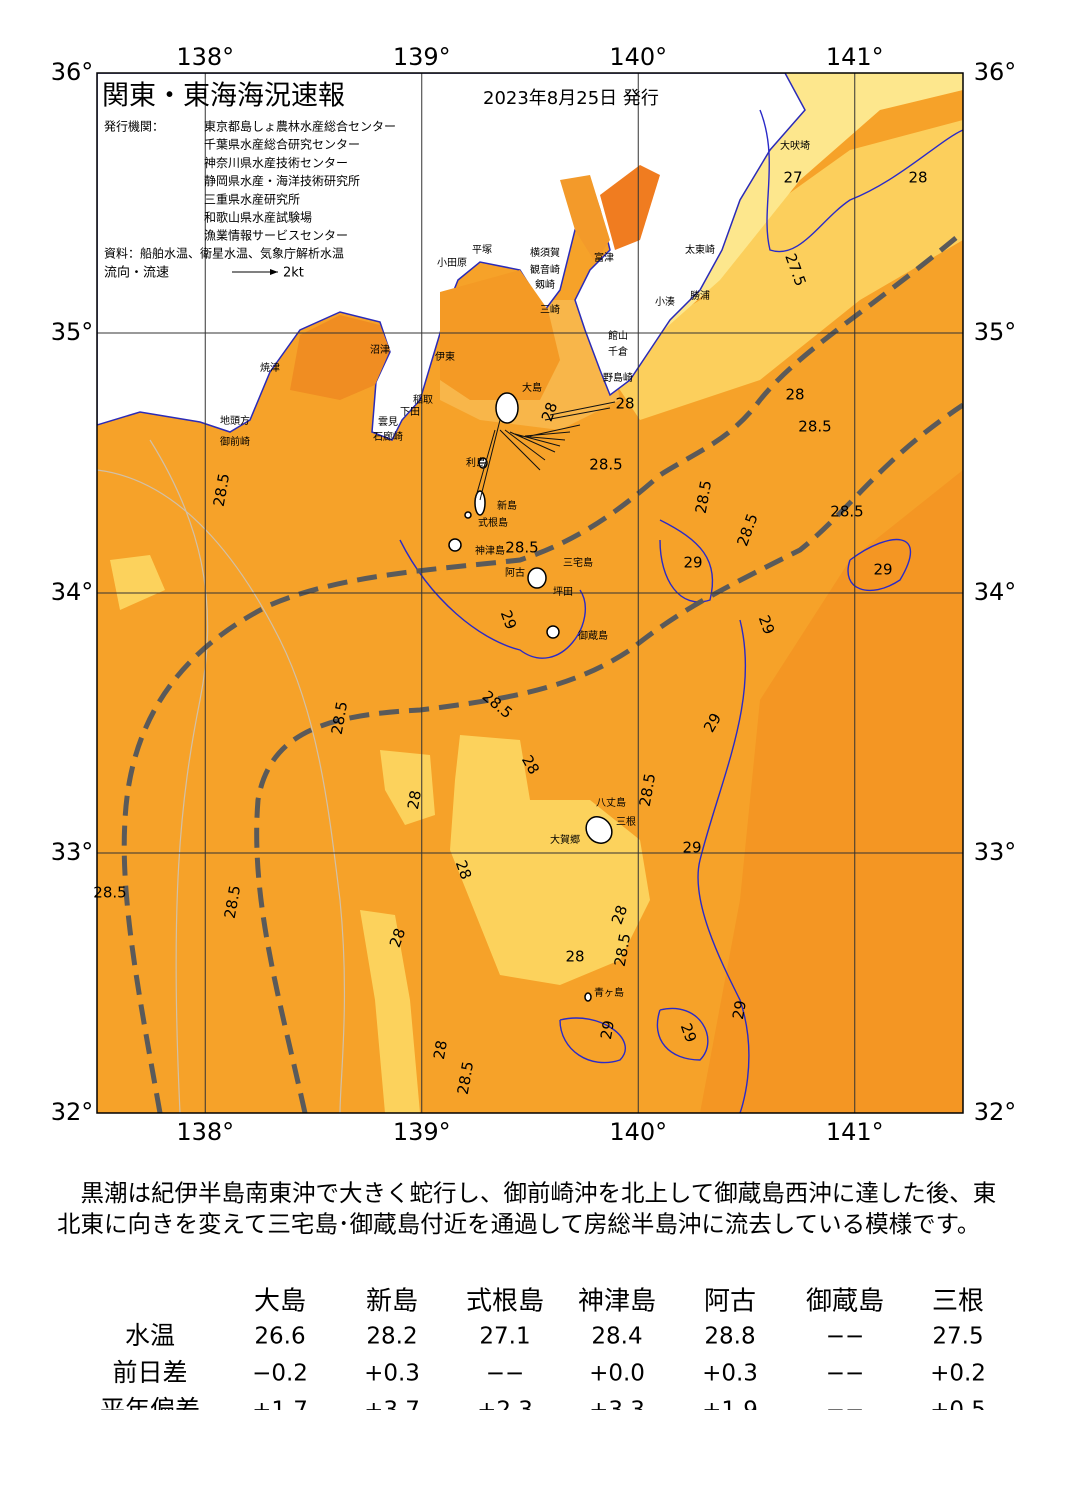 The height and width of the screenshot is (1505, 1065). What do you see at coordinates (565, 839) in the screenshot?
I see `place-name: 大賀郷` at bounding box center [565, 839].